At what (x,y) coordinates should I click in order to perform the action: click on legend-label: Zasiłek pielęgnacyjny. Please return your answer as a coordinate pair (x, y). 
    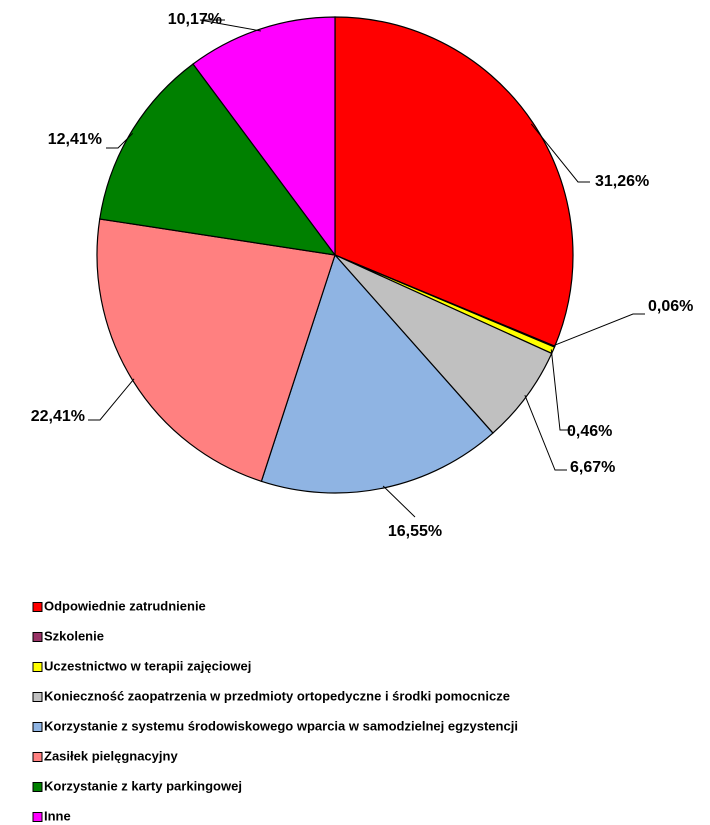
    Looking at the image, I should click on (111, 755).